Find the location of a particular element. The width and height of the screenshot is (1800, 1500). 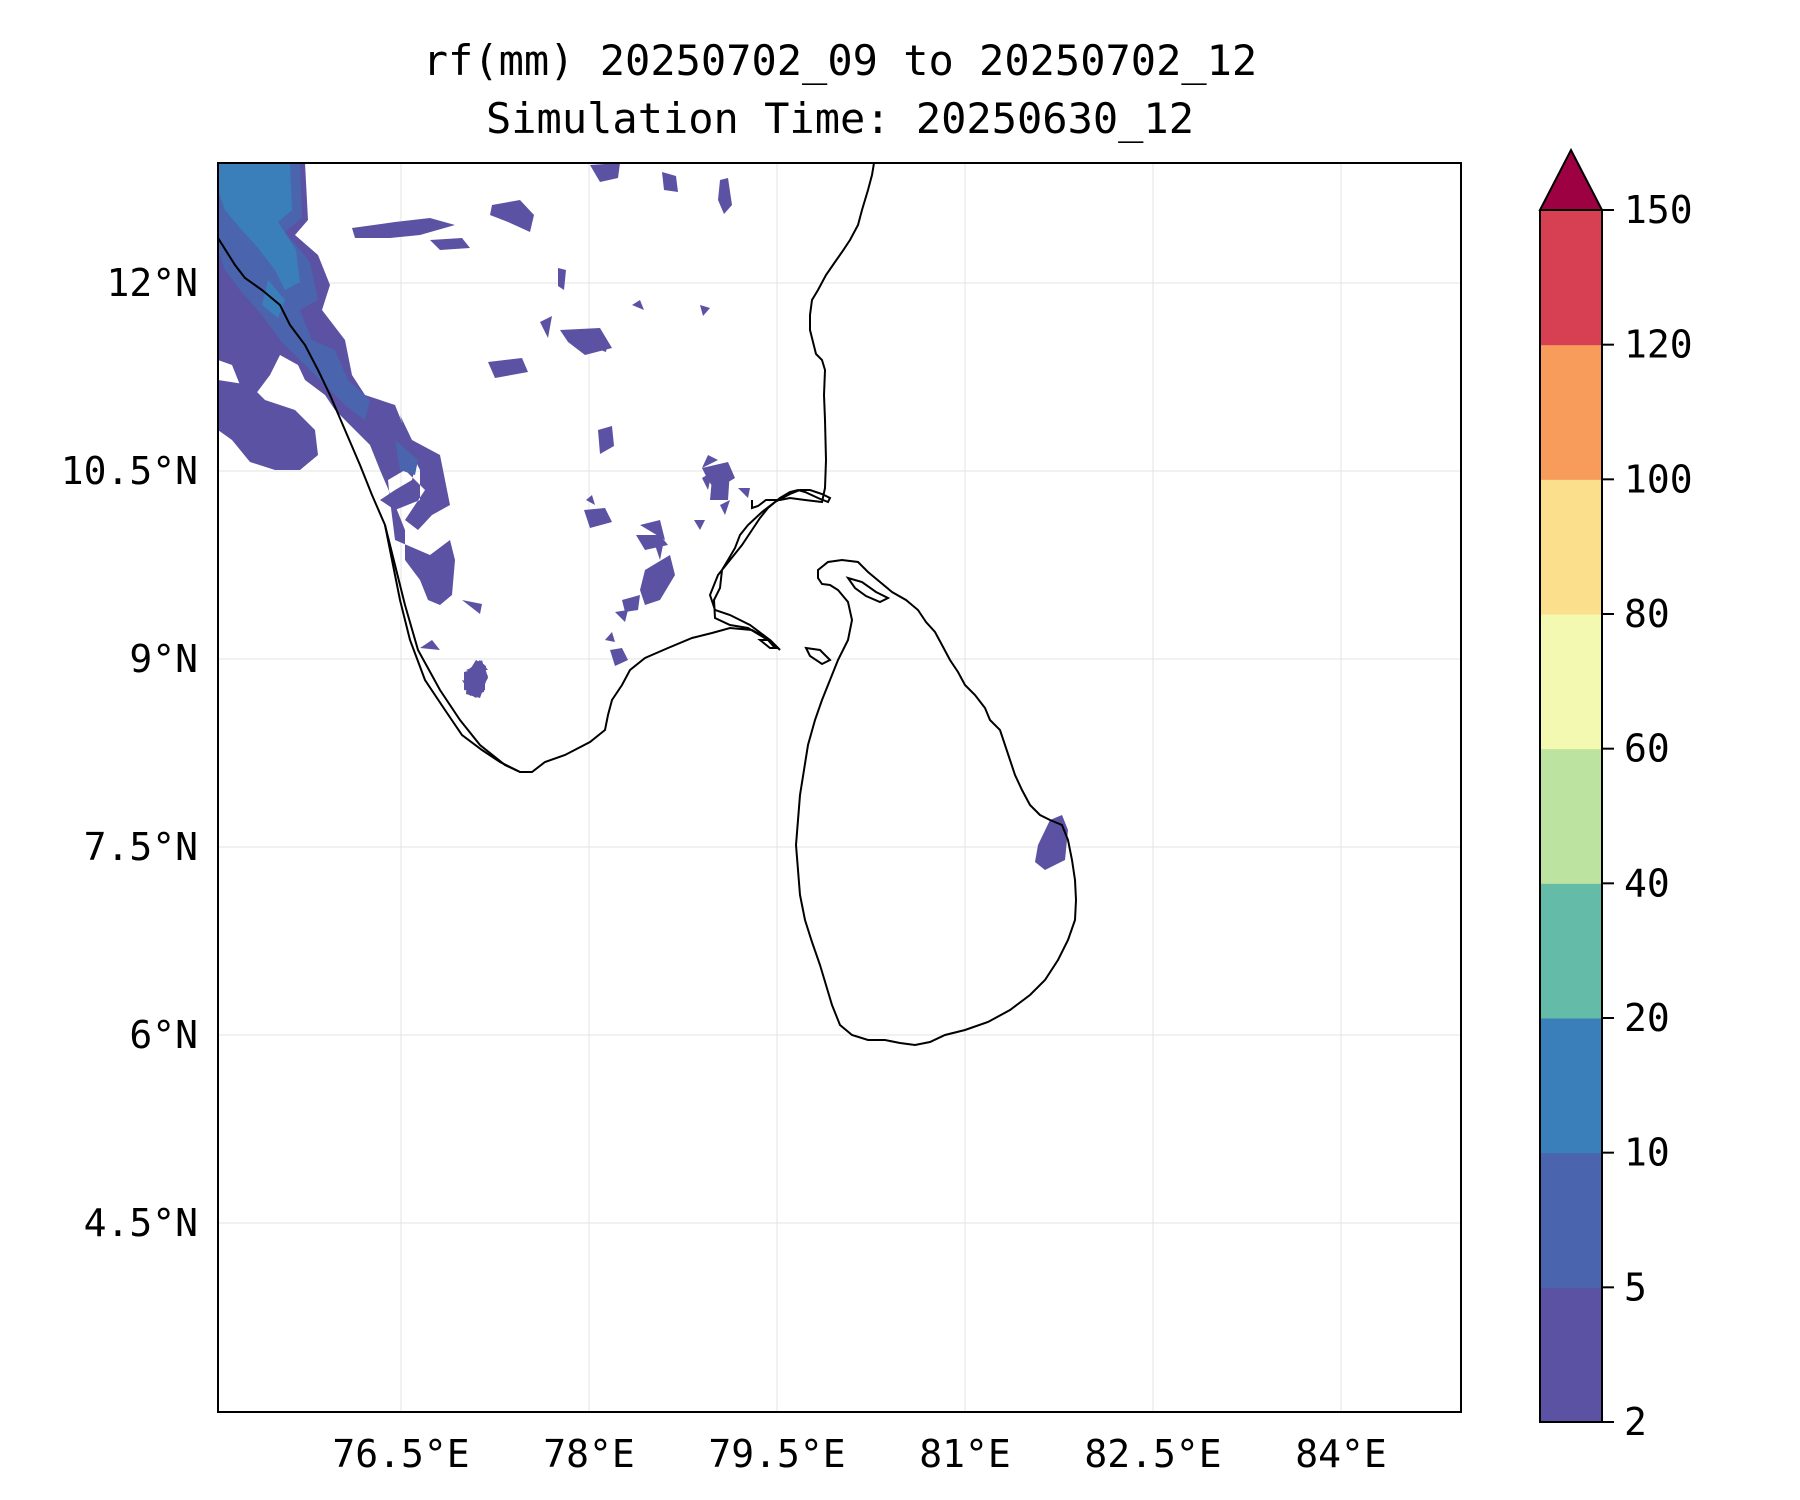

colorbar-tick-label: 100 is located at coordinates (1658, 479).